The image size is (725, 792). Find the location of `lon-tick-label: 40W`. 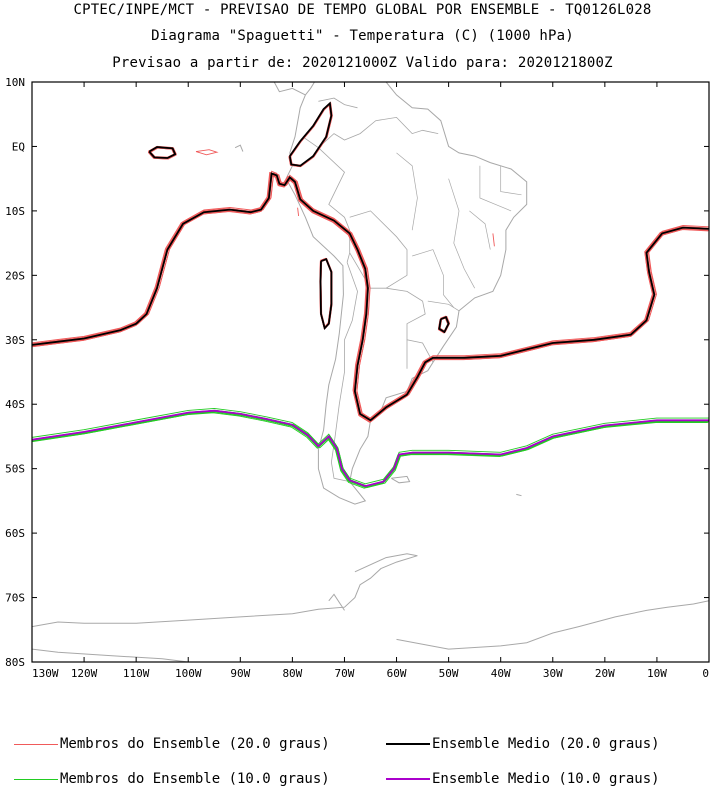

lon-tick-label: 40W is located at coordinates (501, 673).